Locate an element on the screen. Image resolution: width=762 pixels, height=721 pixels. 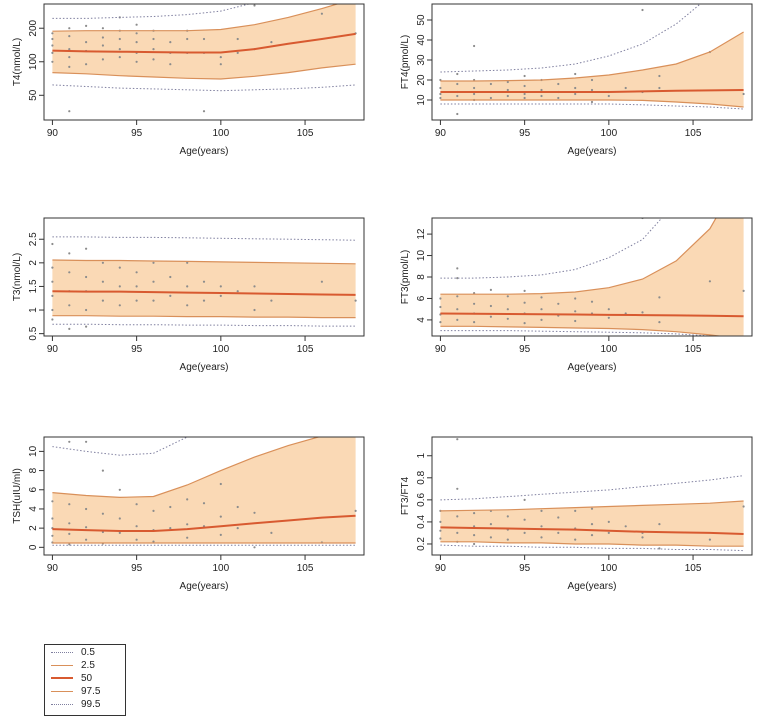
panel-5: 90 95 100 105 Age(years) 0.2 0.4 0.6 0.8 1 FT3/FT4 is located at coordinates (576, 514).